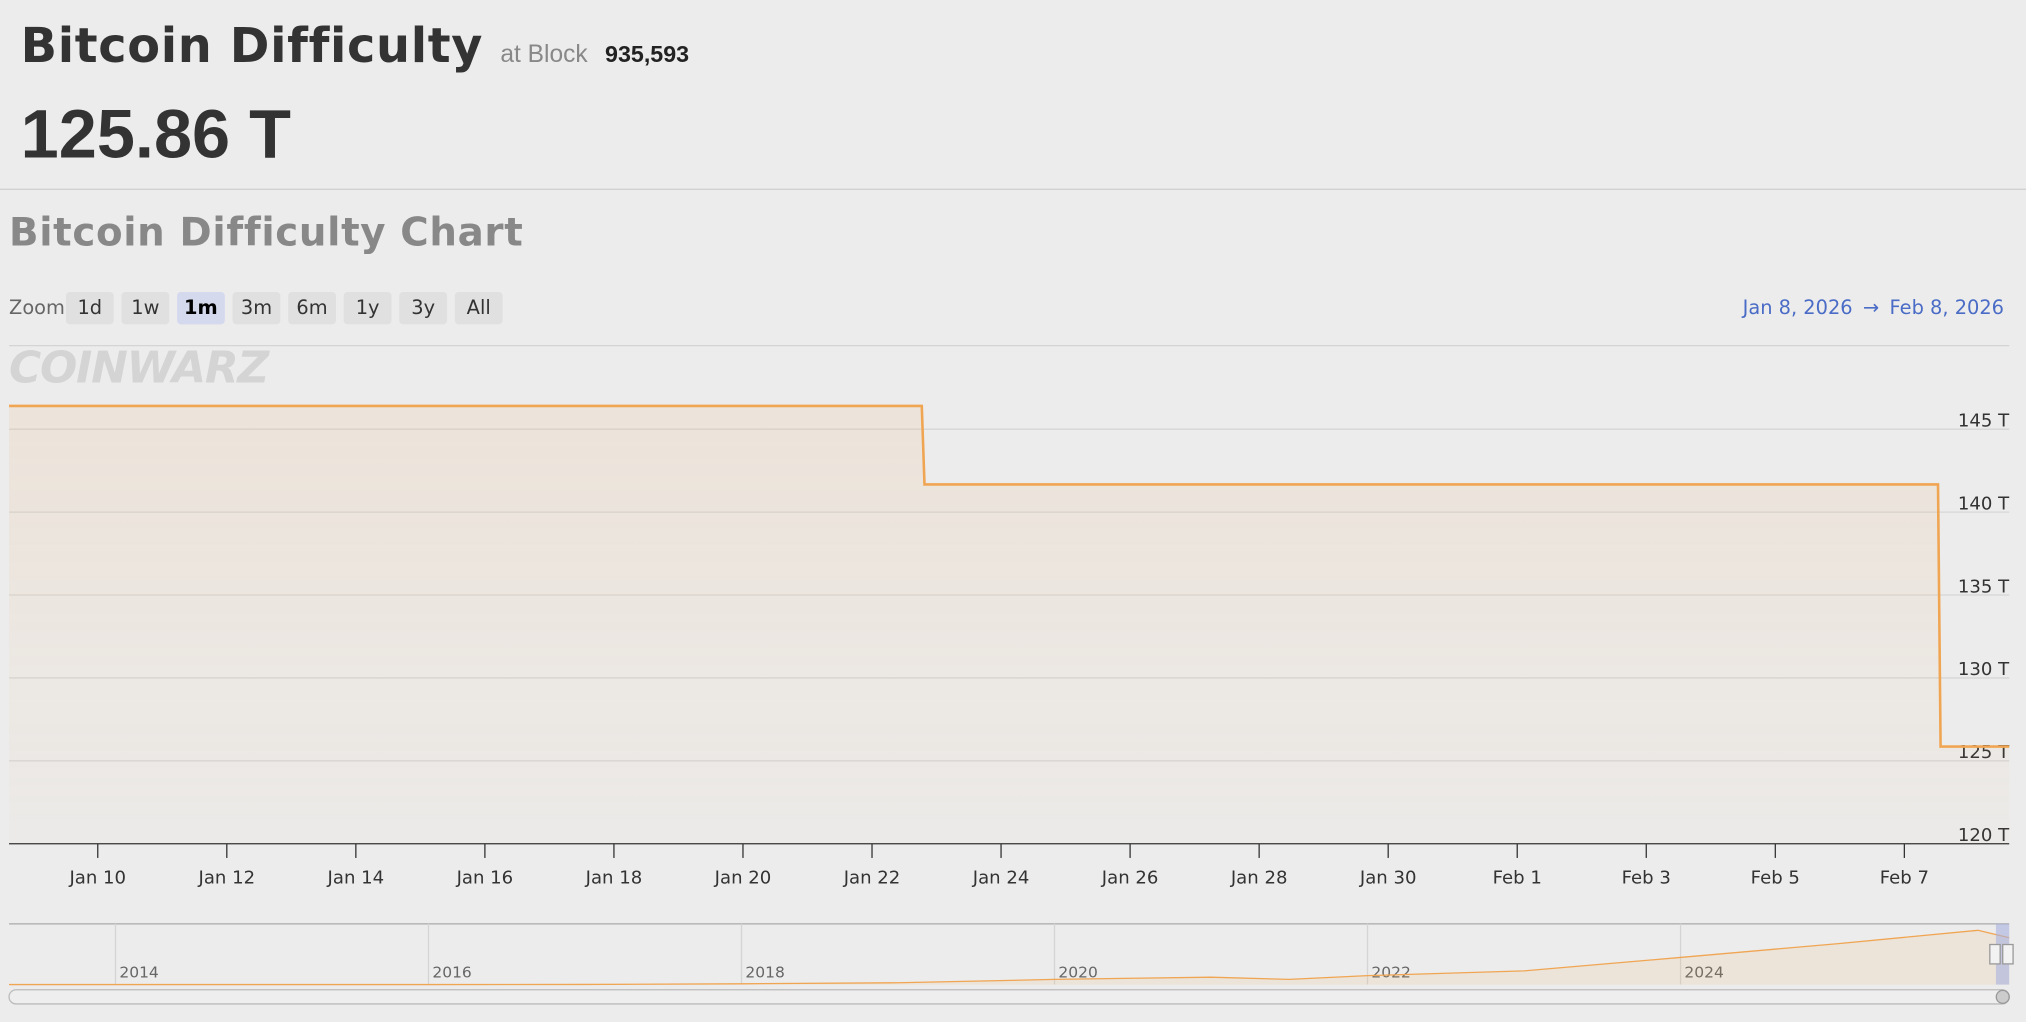 The height and width of the screenshot is (1022, 2026). What do you see at coordinates (1904, 878) in the screenshot?
I see `x-tick-label: Feb 7` at bounding box center [1904, 878].